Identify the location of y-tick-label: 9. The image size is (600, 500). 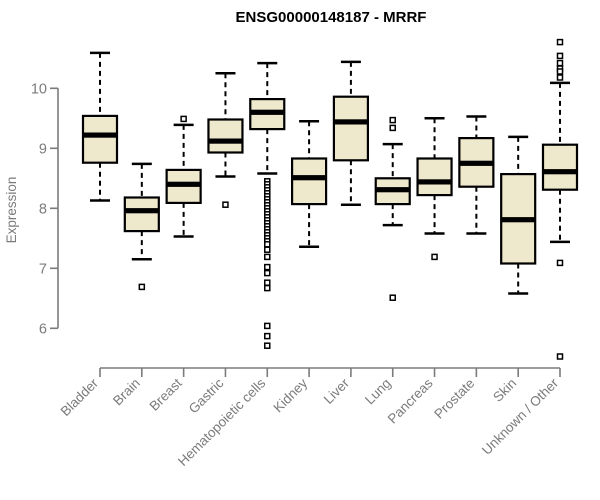
(43, 149).